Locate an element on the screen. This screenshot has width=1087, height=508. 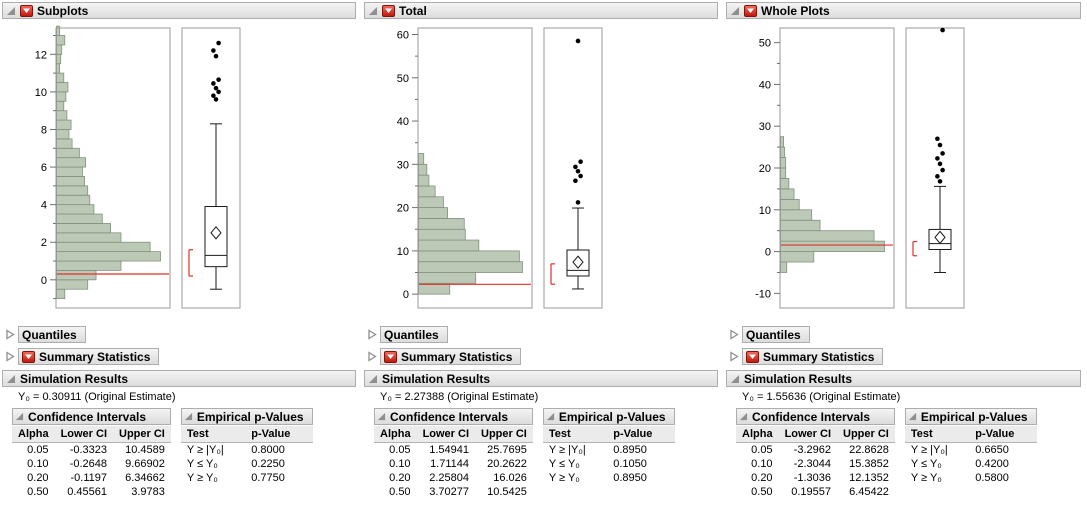
table-row: Y ≤ Y₀ 0.2250 is located at coordinates (247, 464).